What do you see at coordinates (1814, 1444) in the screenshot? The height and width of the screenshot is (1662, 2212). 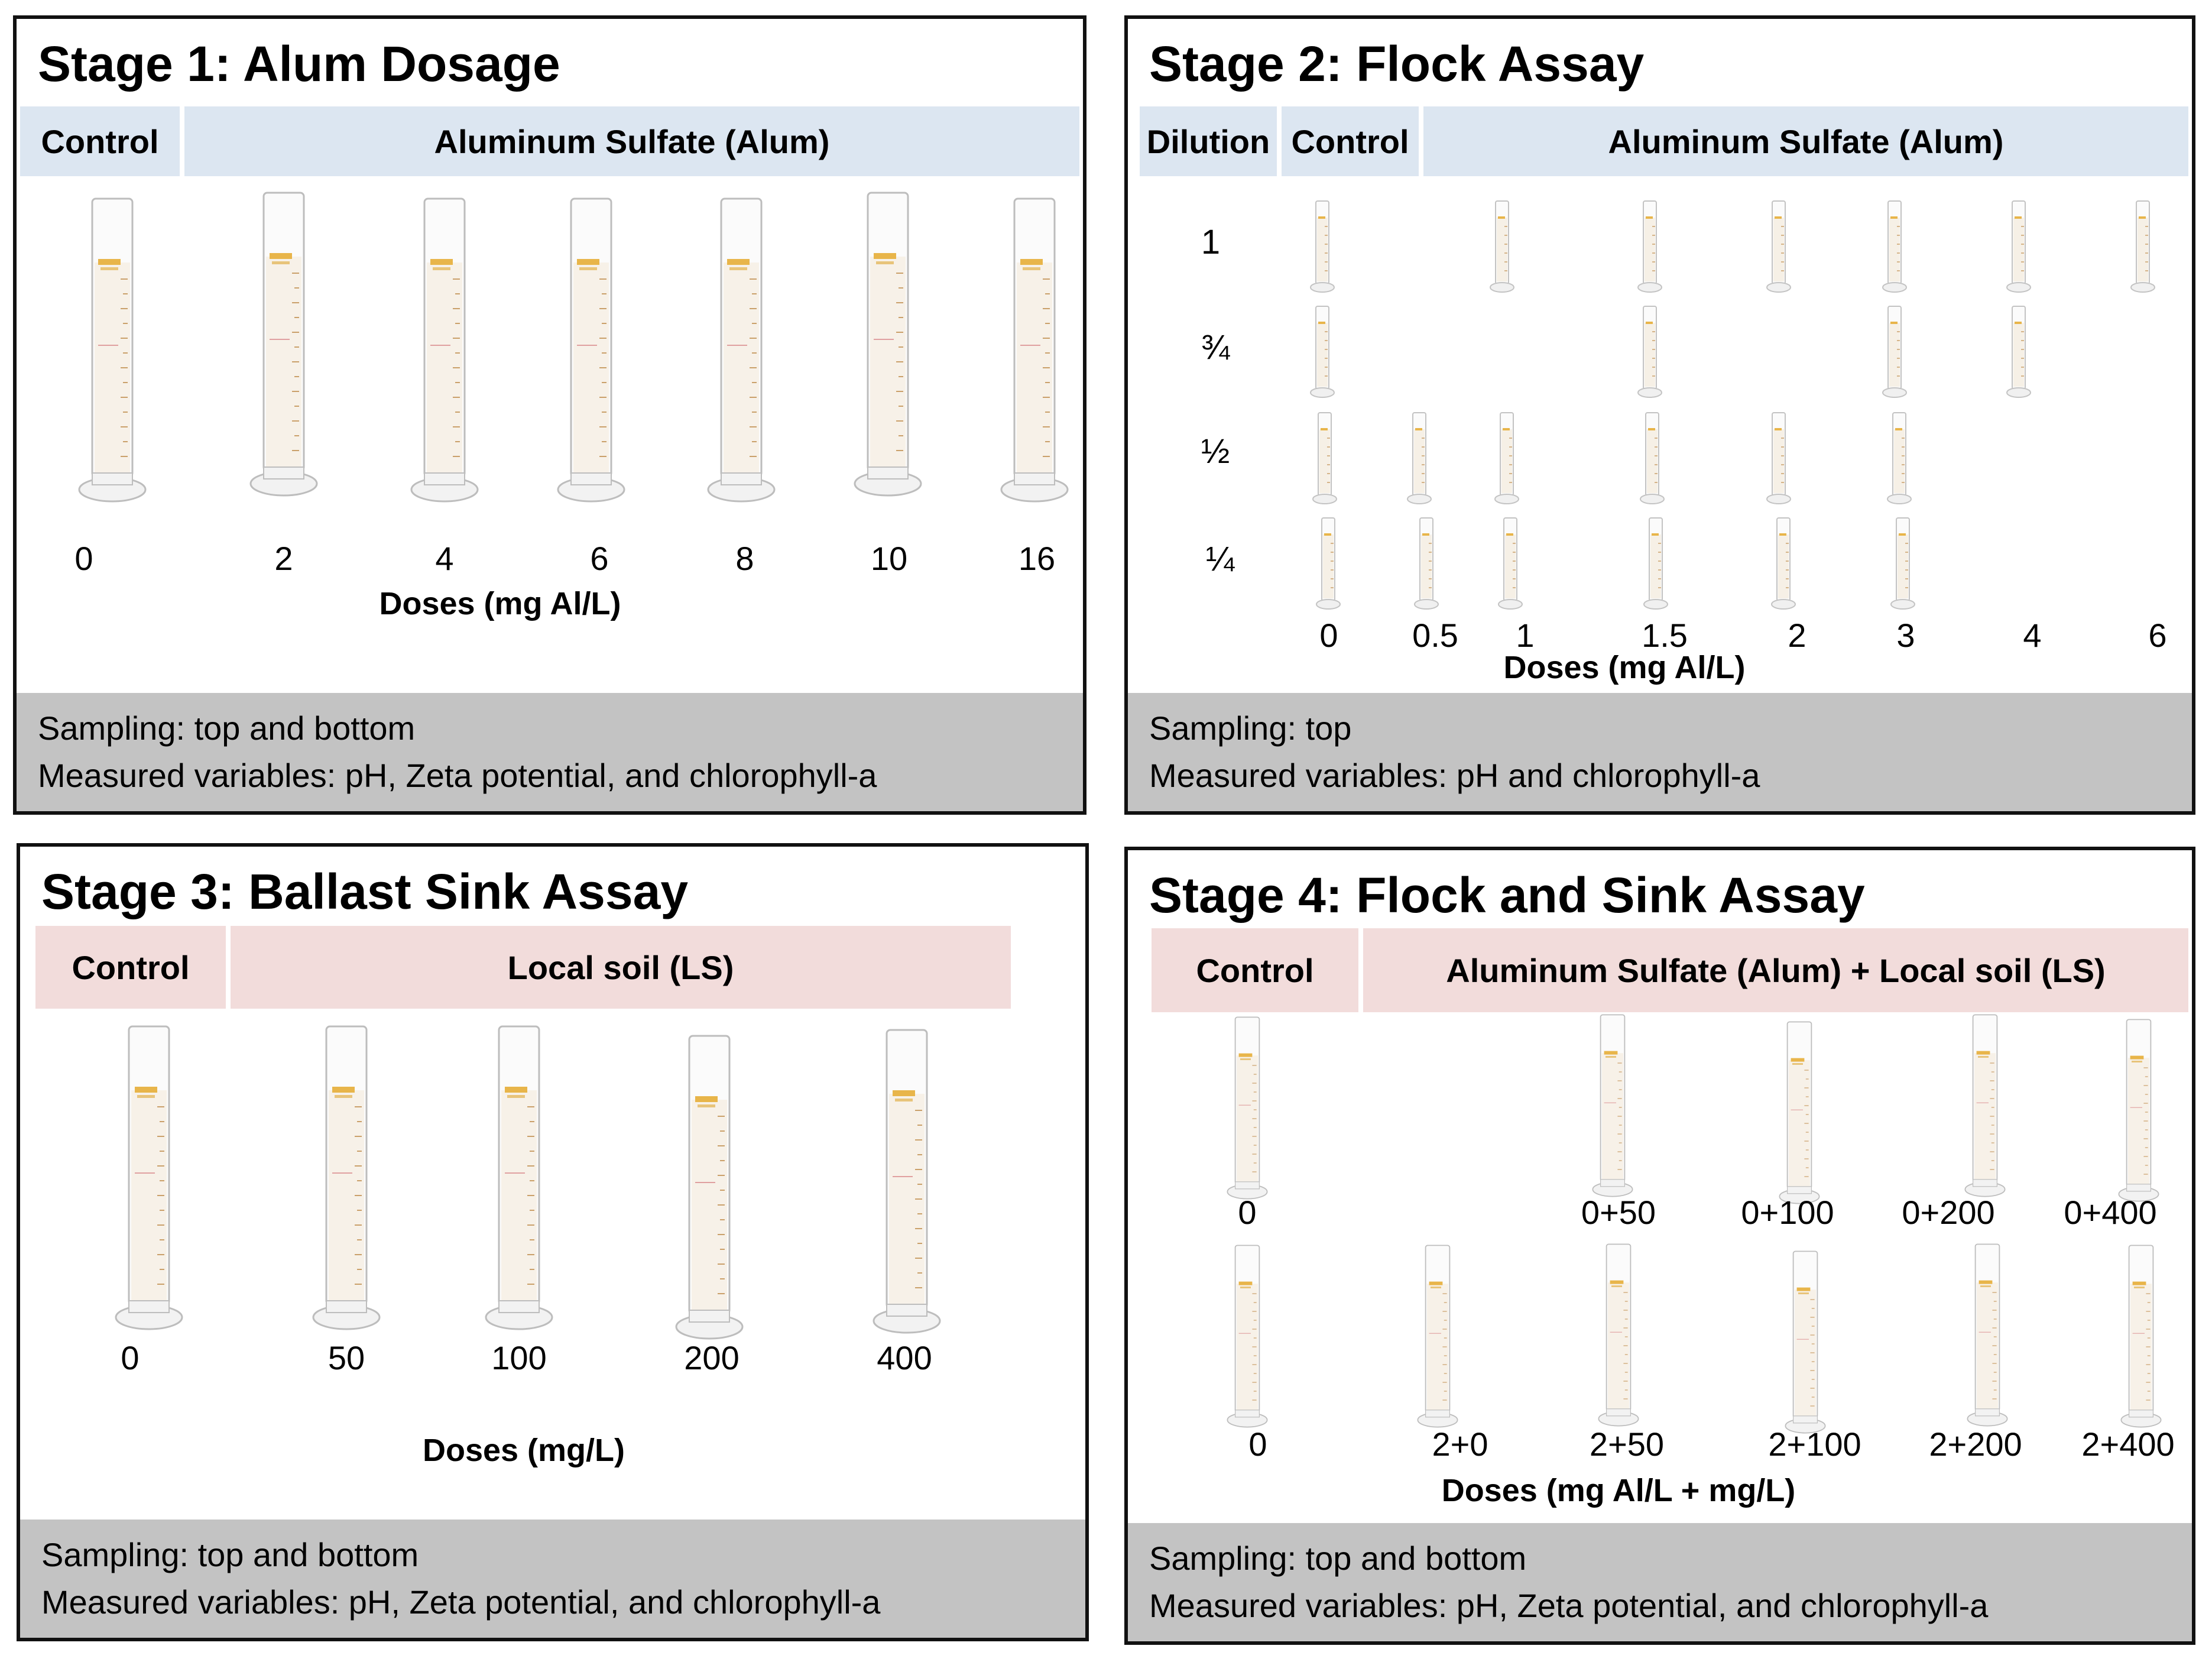 I see `stage4-row2-dose-label: 2+100` at bounding box center [1814, 1444].